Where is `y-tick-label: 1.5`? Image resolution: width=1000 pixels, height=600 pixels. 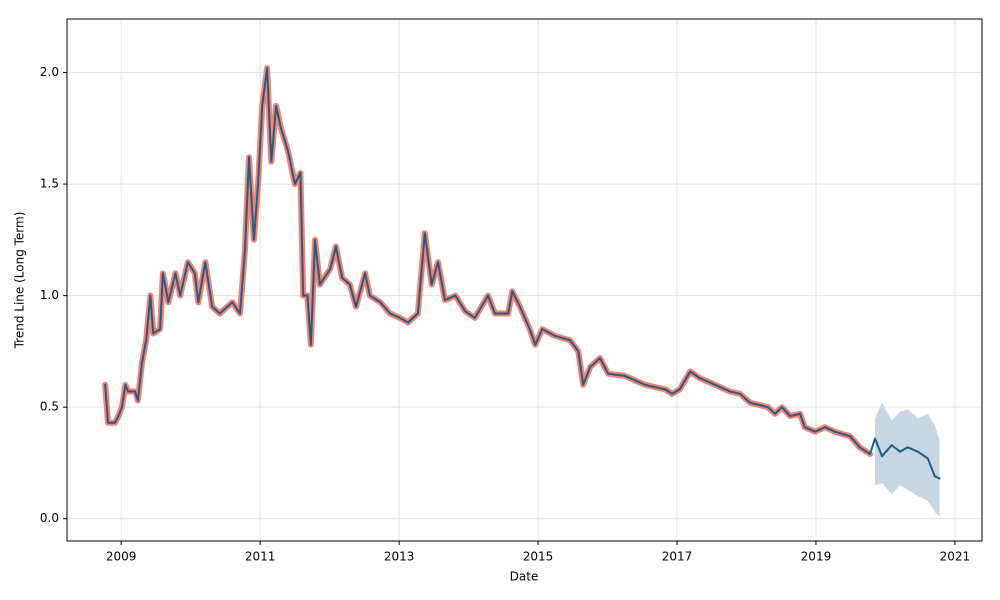 y-tick-label: 1.5 is located at coordinates (49, 184).